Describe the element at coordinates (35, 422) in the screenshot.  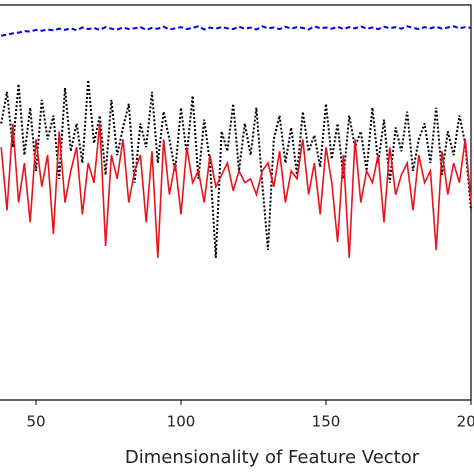
I see `x-tick-label: 50` at that location.